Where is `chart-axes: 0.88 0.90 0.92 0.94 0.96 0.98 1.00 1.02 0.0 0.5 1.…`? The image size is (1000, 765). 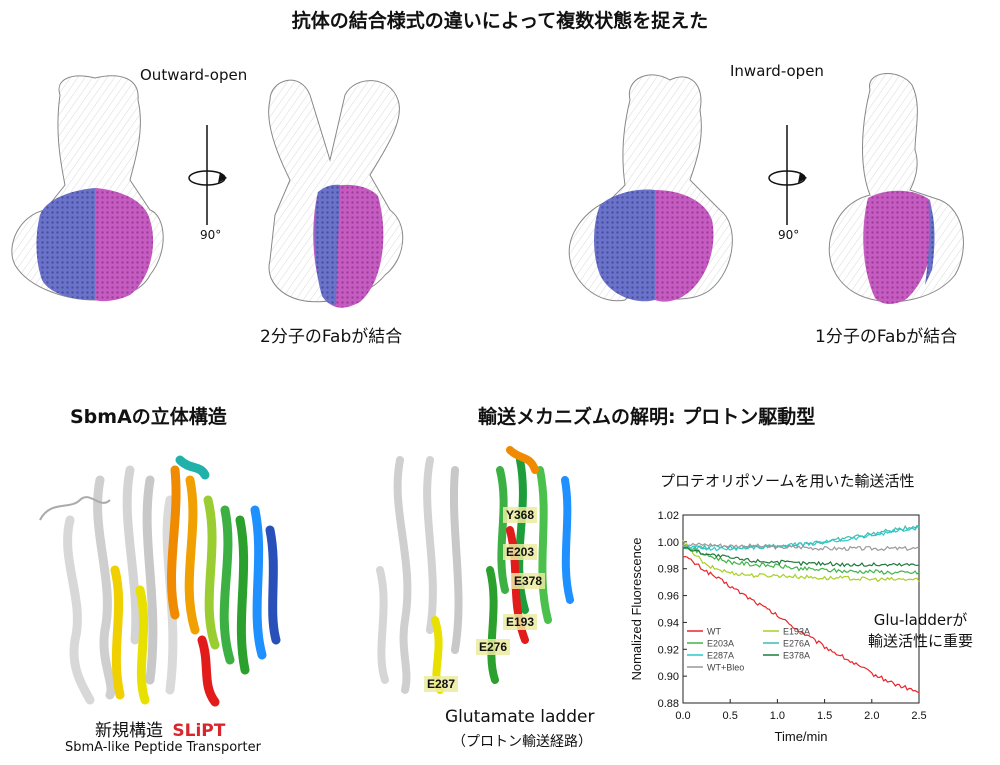 chart-axes: 0.88 0.90 0.92 0.94 0.96 0.98 1.00 1.02 0.0 0.5 1.… is located at coordinates (778, 627).